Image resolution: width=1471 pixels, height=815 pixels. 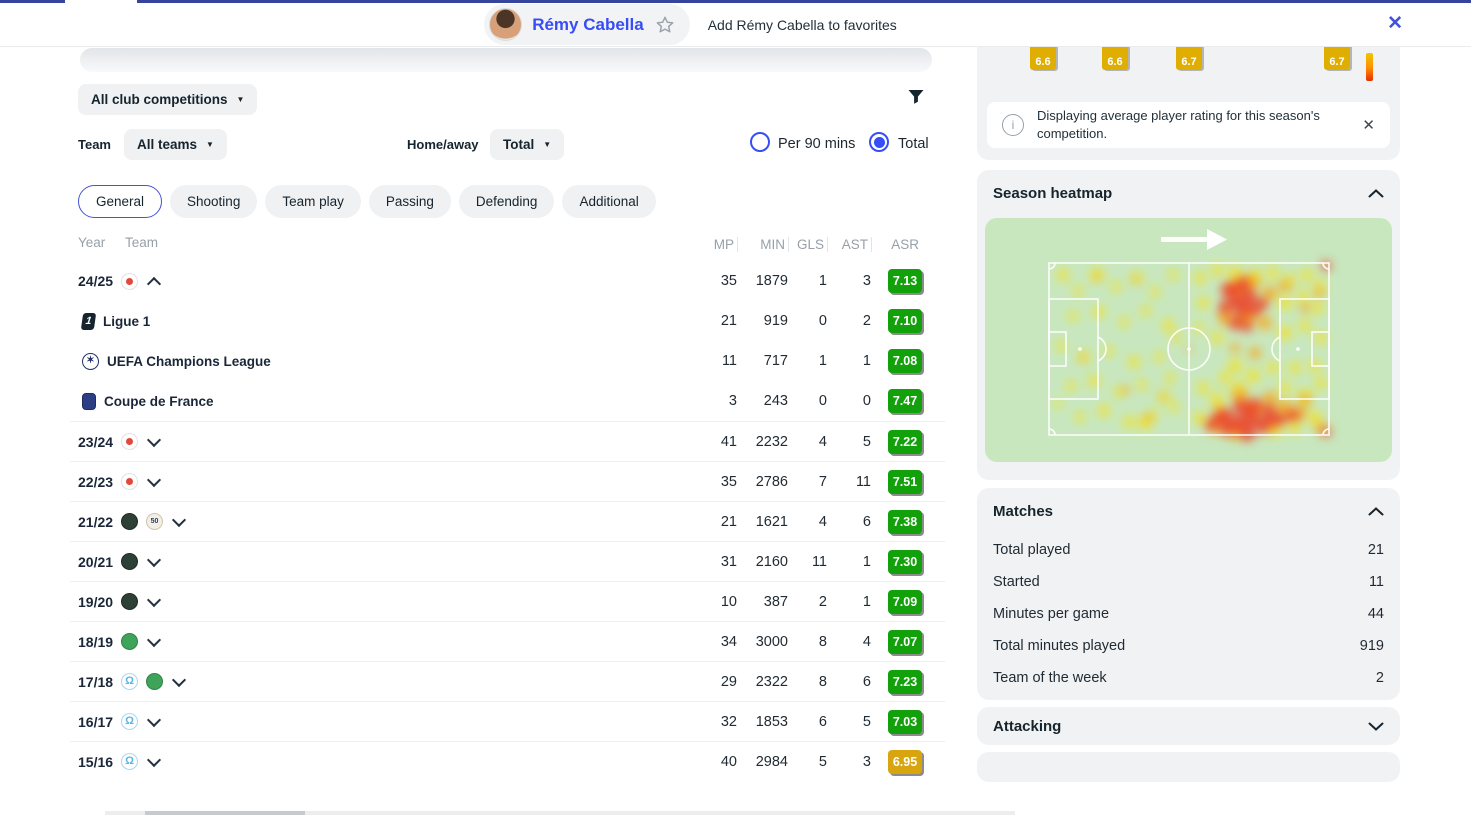 What do you see at coordinates (96, 561) in the screenshot?
I see `year-label: 20/21` at bounding box center [96, 561].